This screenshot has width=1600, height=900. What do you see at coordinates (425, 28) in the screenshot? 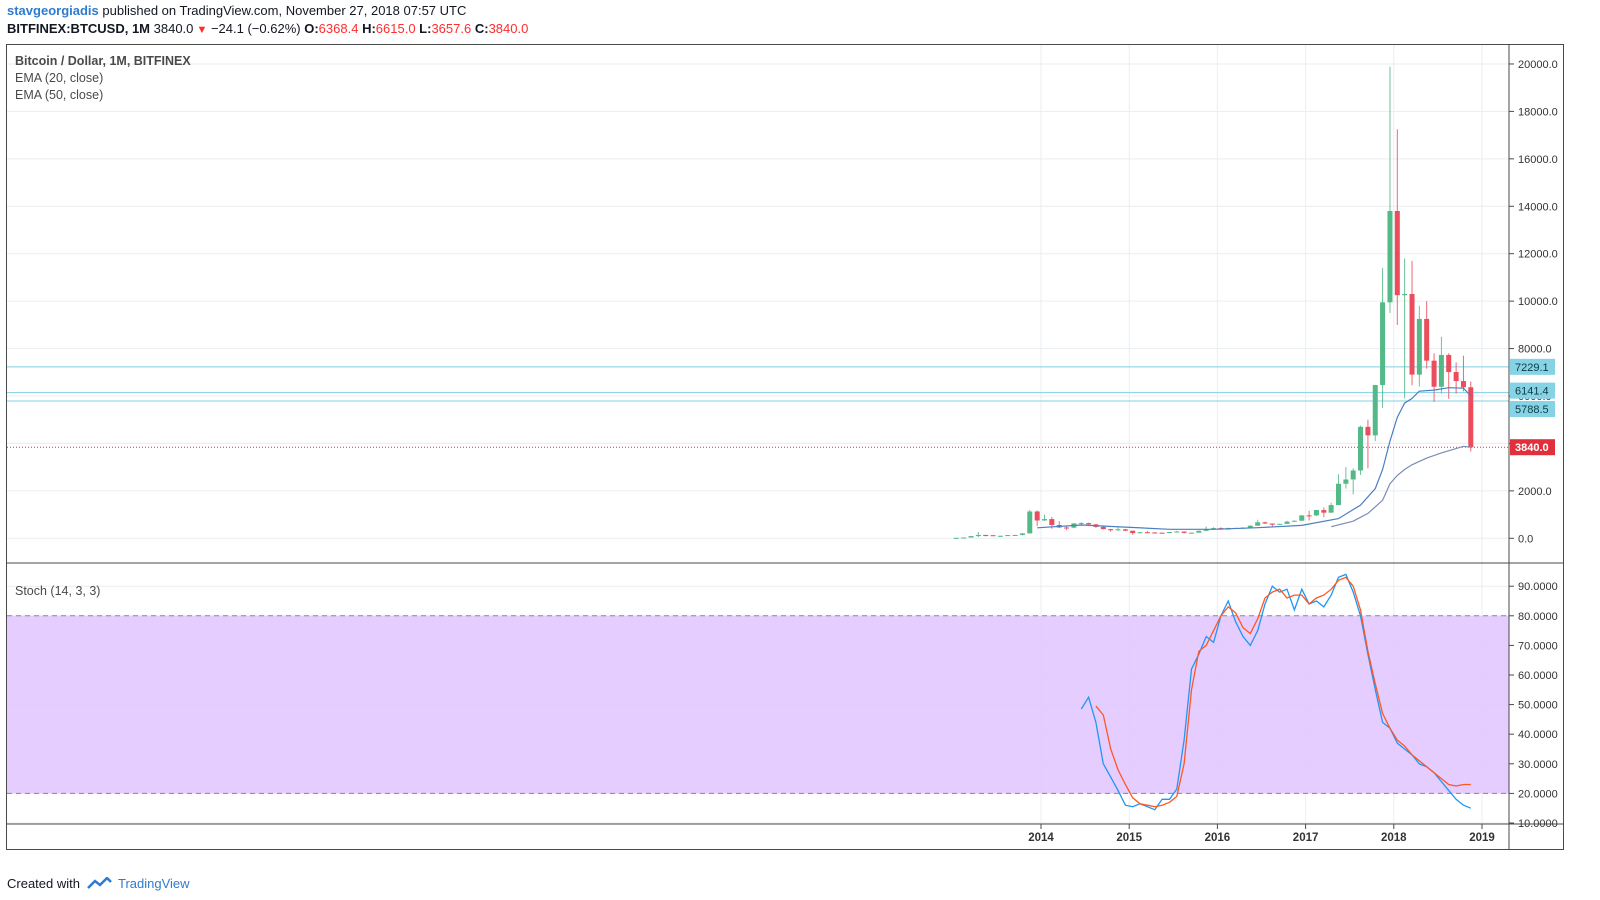
I see `low-label: L:` at bounding box center [425, 28].